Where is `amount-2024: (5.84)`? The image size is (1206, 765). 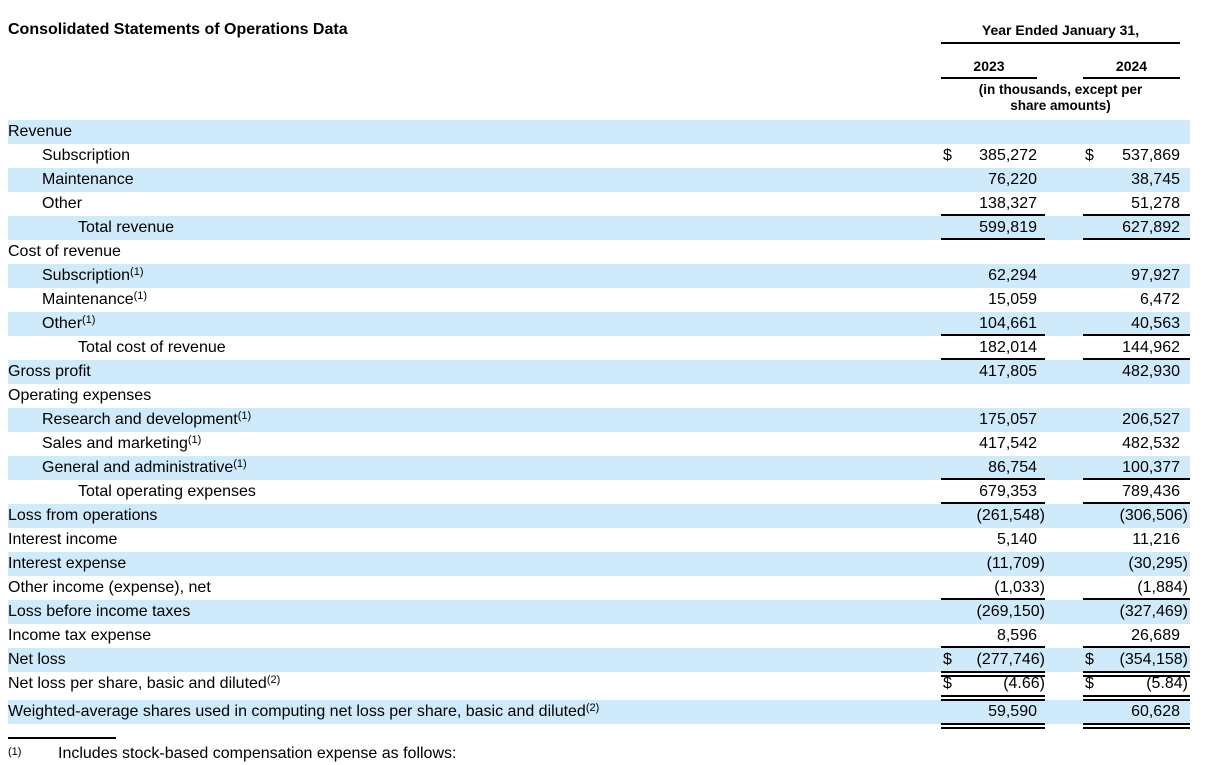
amount-2024: (5.84) is located at coordinates (1167, 683).